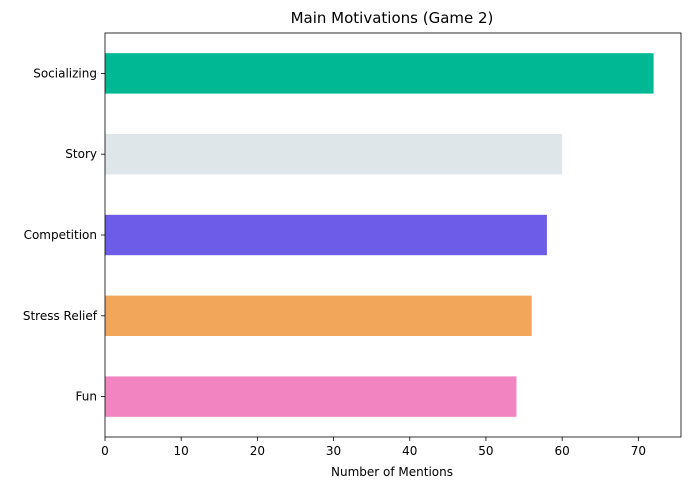  What do you see at coordinates (86, 397) in the screenshot?
I see `y-tick-label: Fun` at bounding box center [86, 397].